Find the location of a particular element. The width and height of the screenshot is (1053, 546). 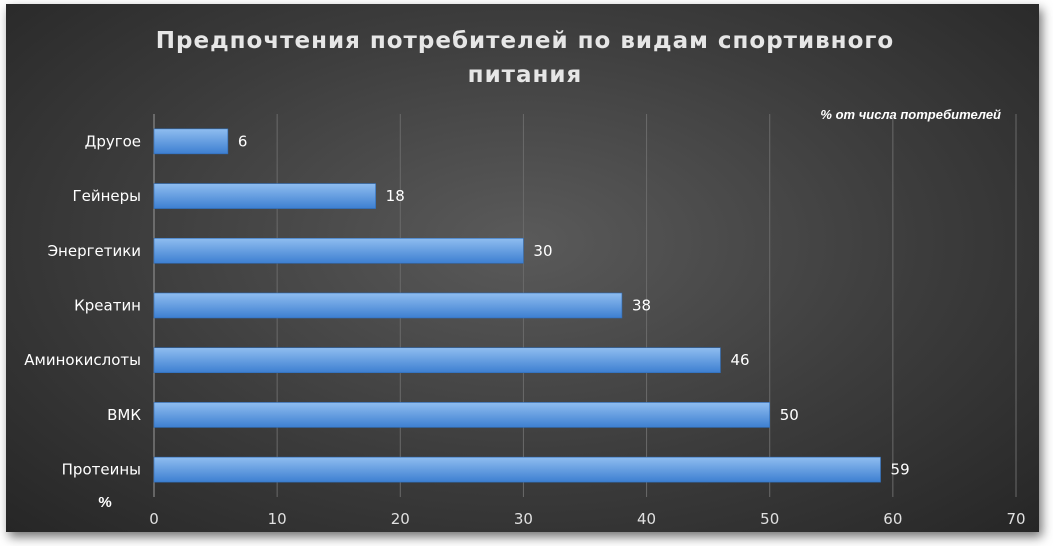

x-tick-label: 0 is located at coordinates (154, 519).